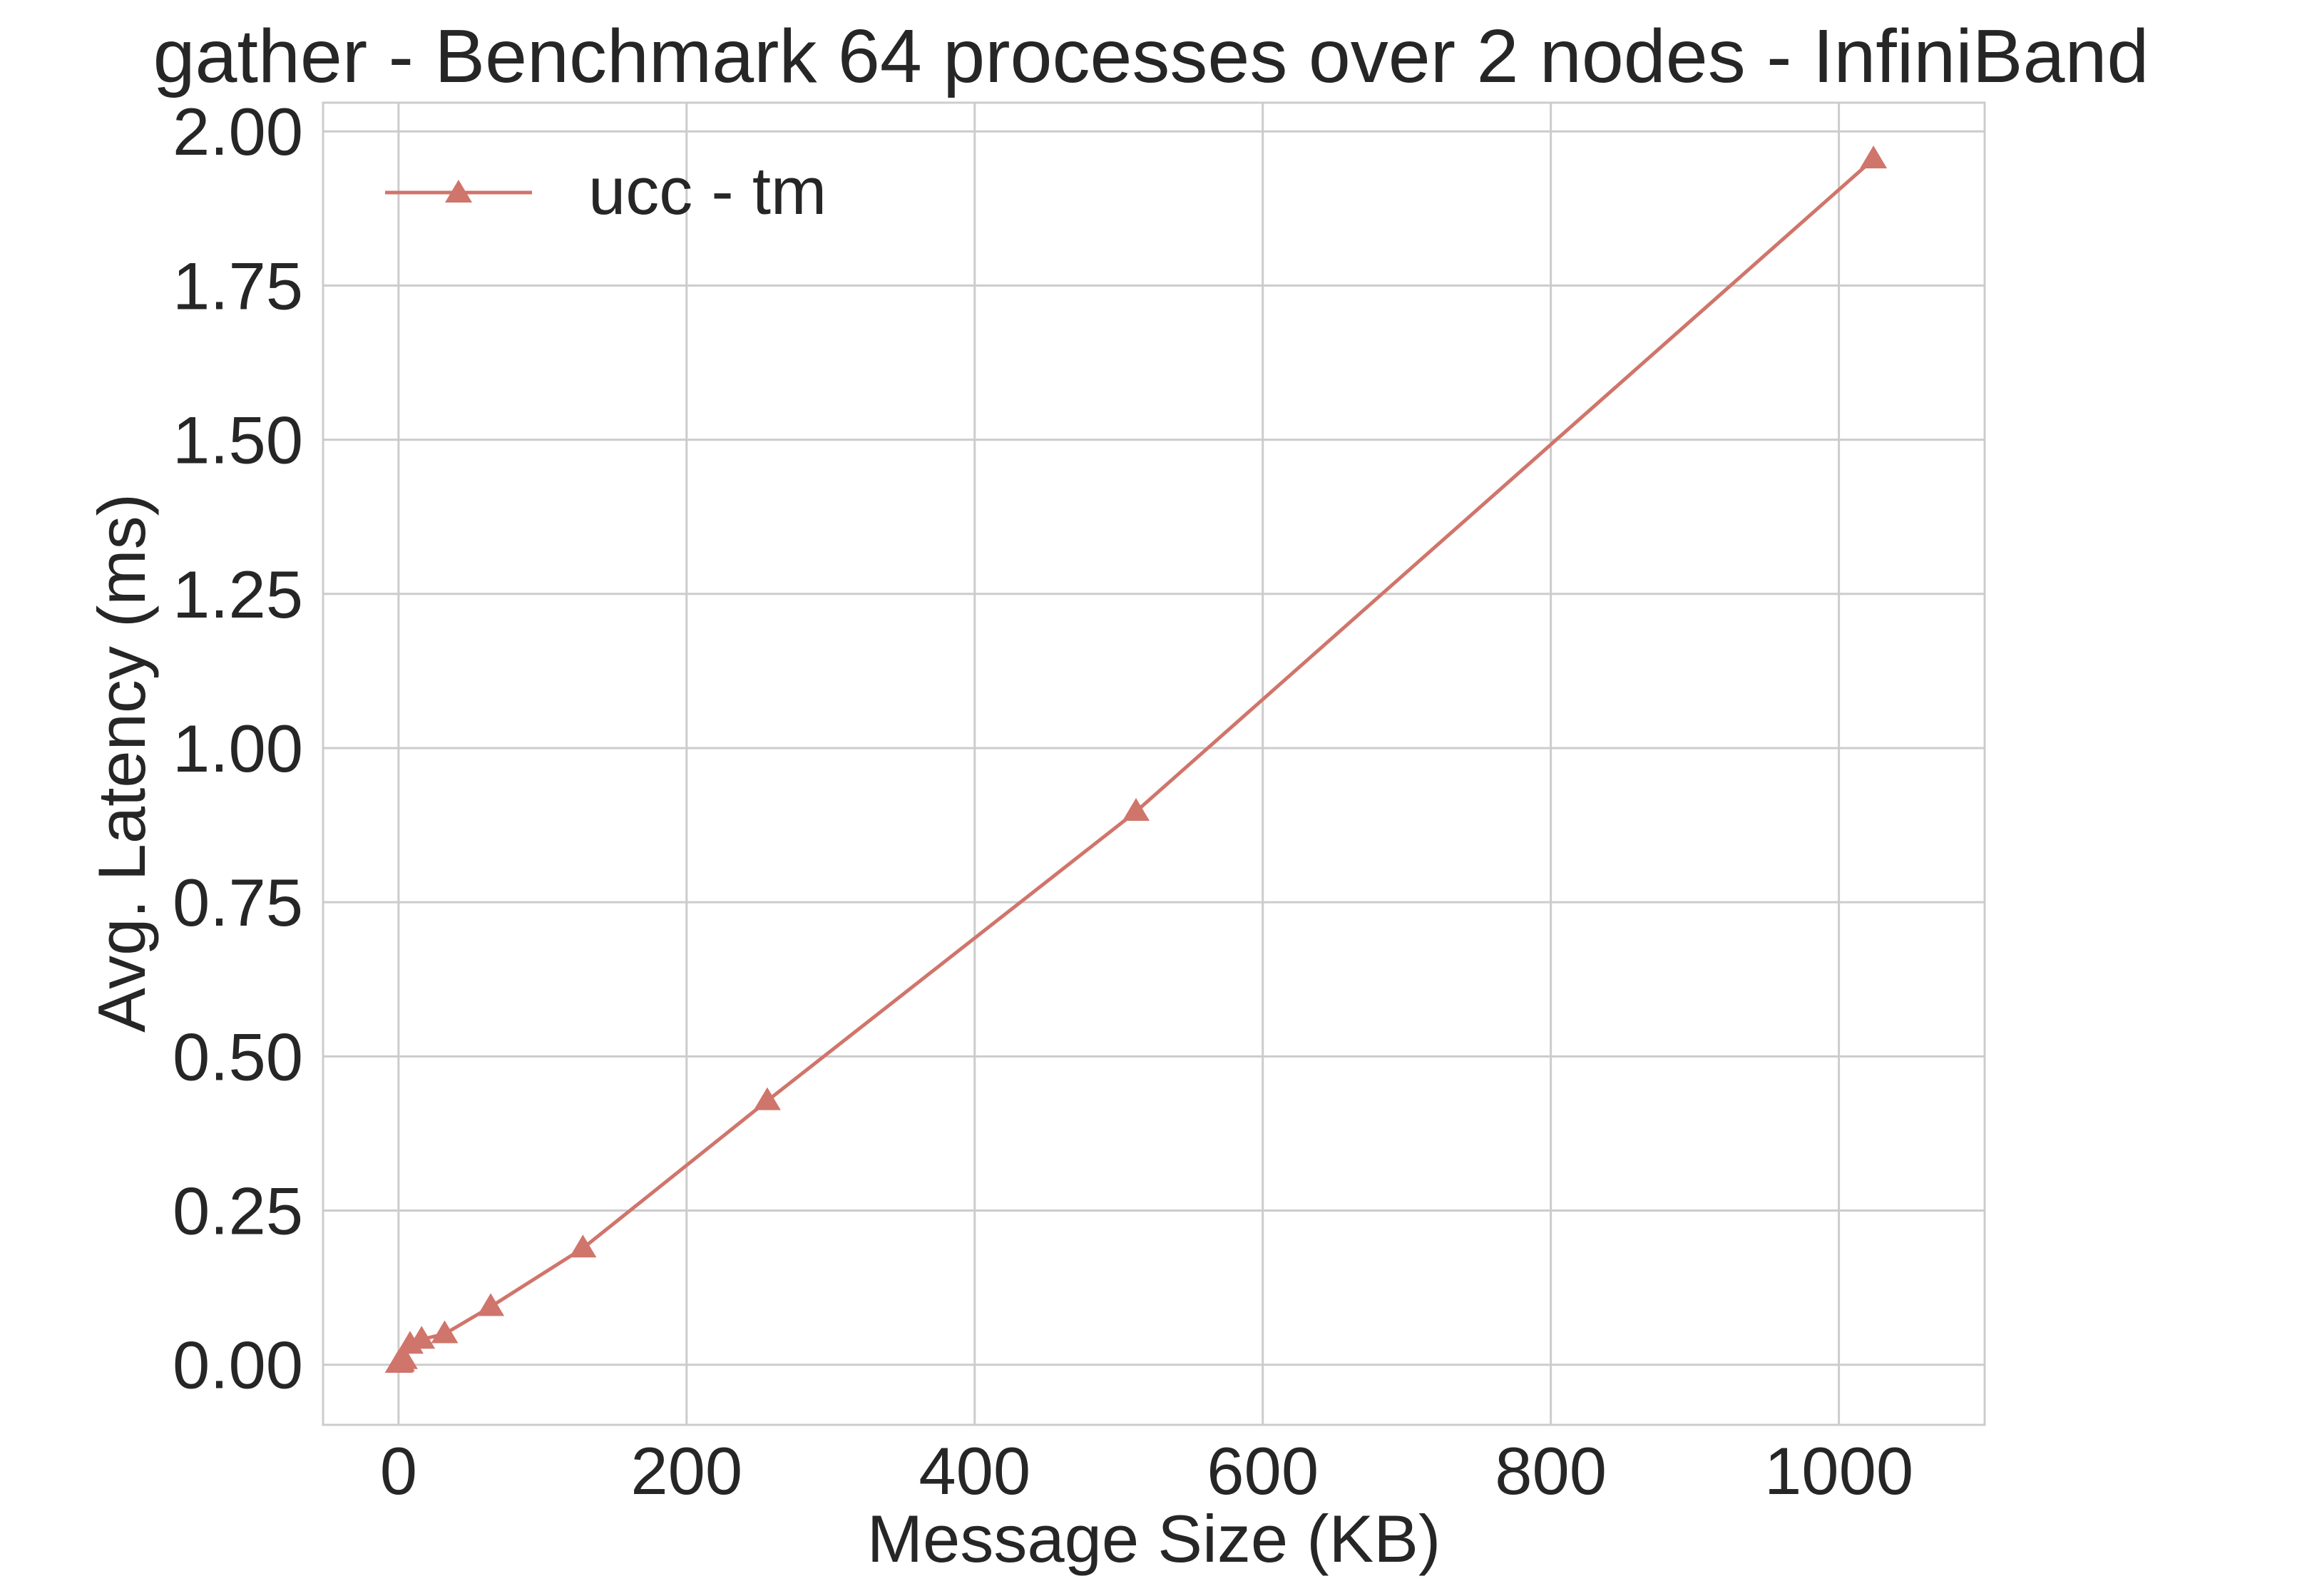 The width and height of the screenshot is (2302, 1596). What do you see at coordinates (974, 1470) in the screenshot?
I see `x-tick-label: 400` at bounding box center [974, 1470].